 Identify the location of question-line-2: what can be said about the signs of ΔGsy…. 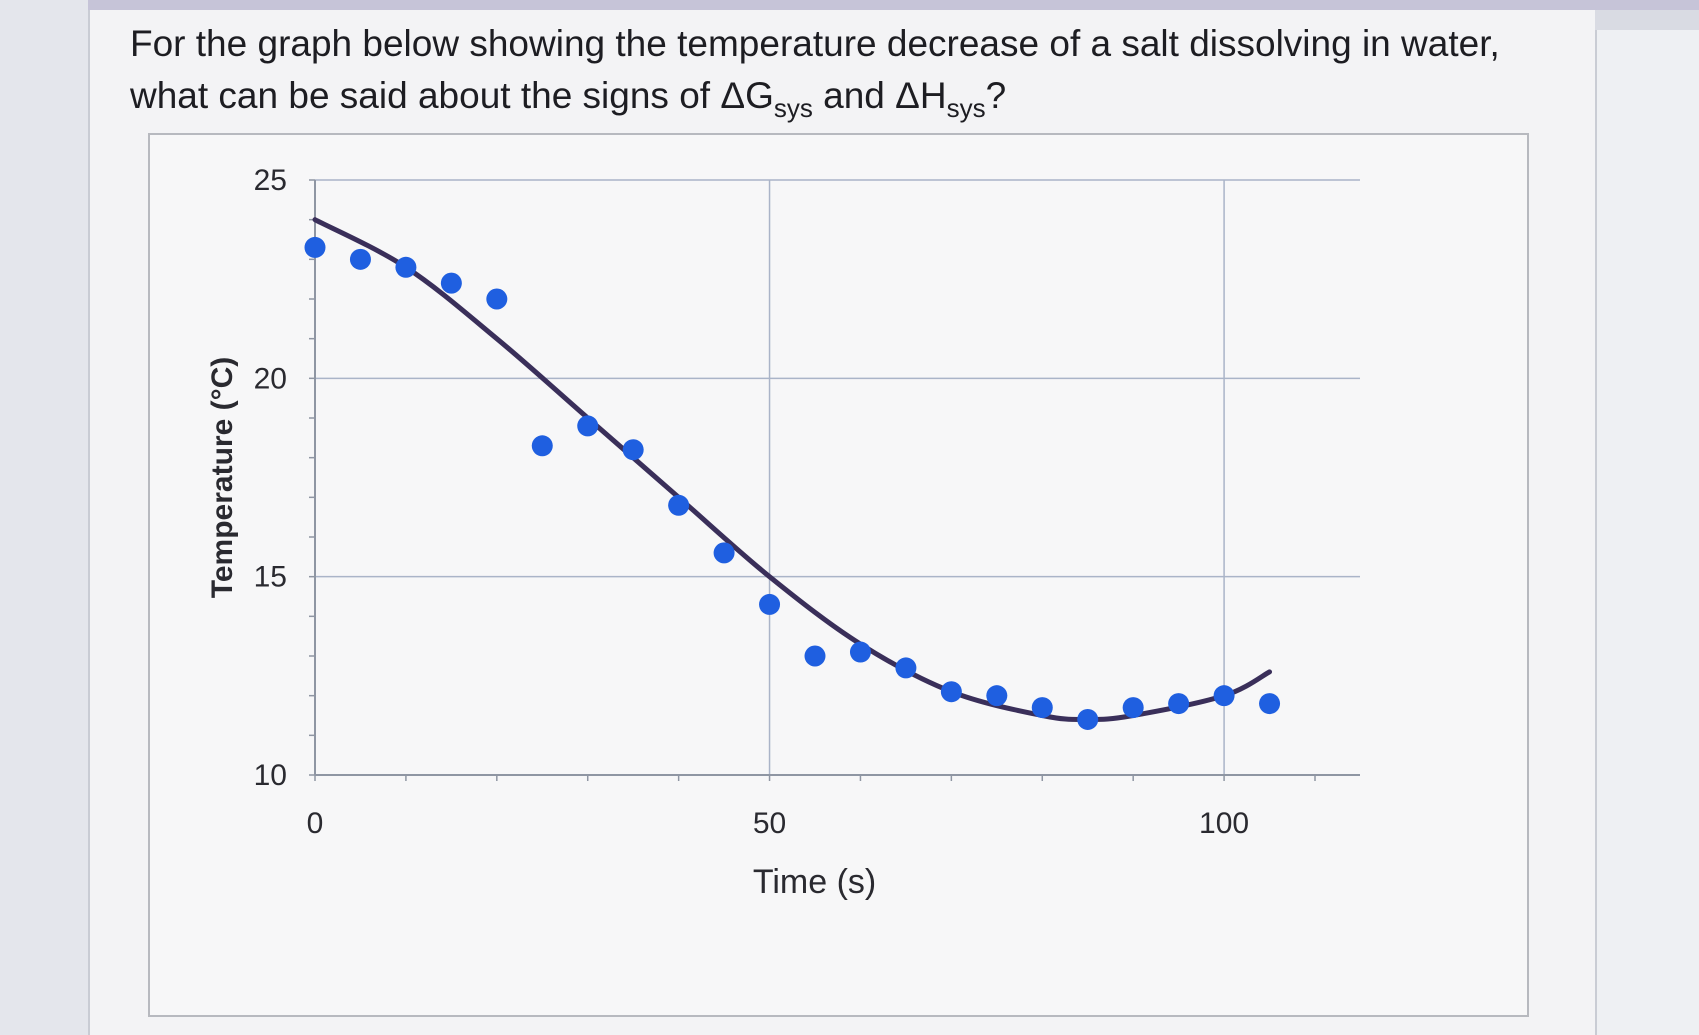
(850, 102).